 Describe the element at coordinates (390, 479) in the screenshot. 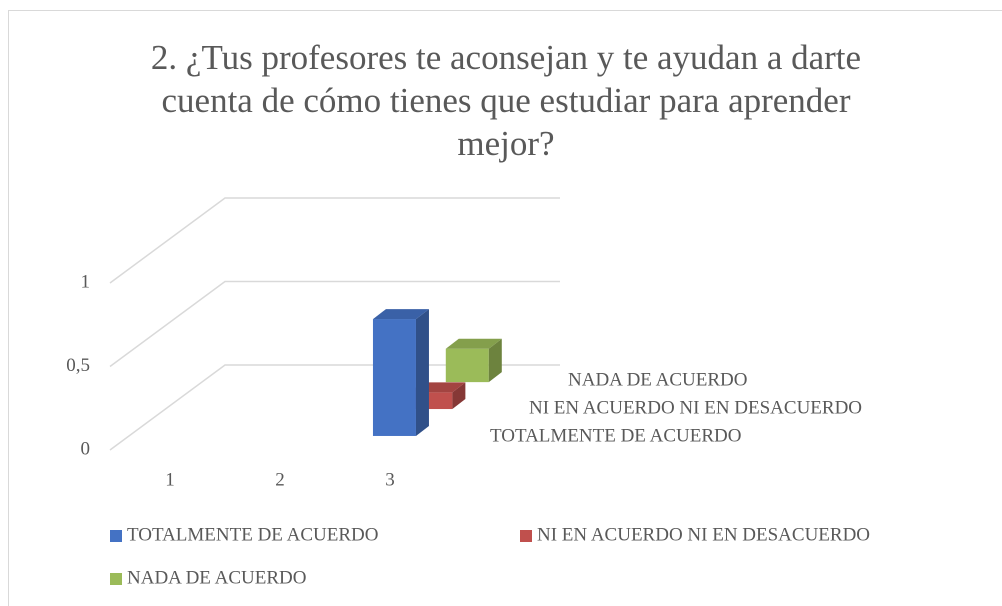

I see `x-tick-label: 3` at that location.